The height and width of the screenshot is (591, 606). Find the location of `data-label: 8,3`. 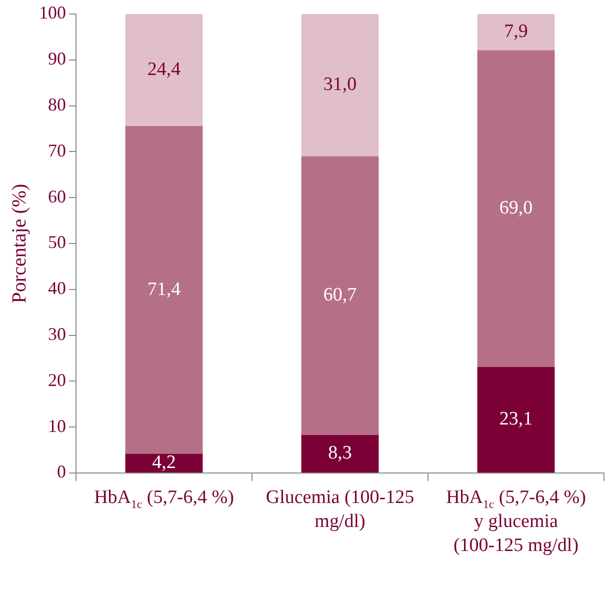

data-label: 8,3 is located at coordinates (340, 453).